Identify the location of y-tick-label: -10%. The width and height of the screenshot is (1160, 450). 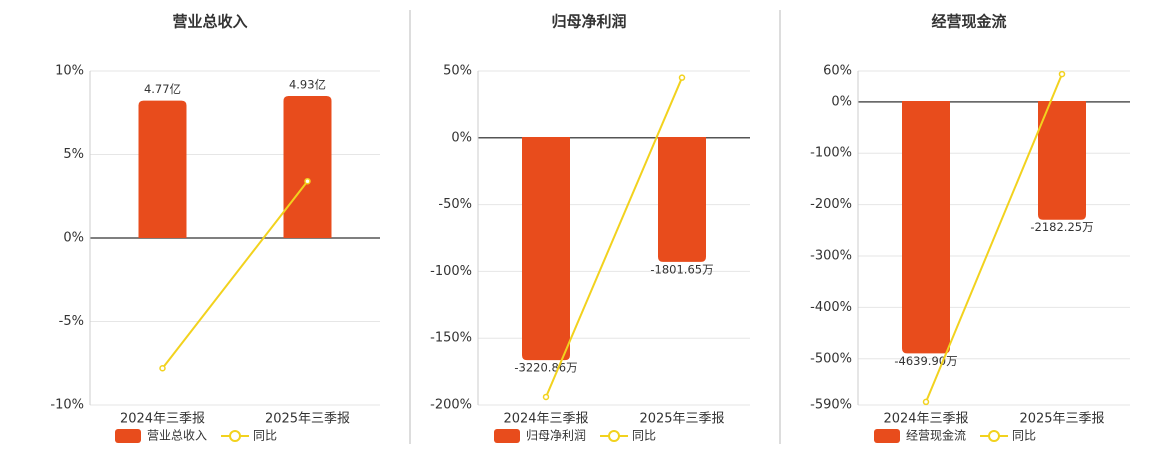
(67, 405).